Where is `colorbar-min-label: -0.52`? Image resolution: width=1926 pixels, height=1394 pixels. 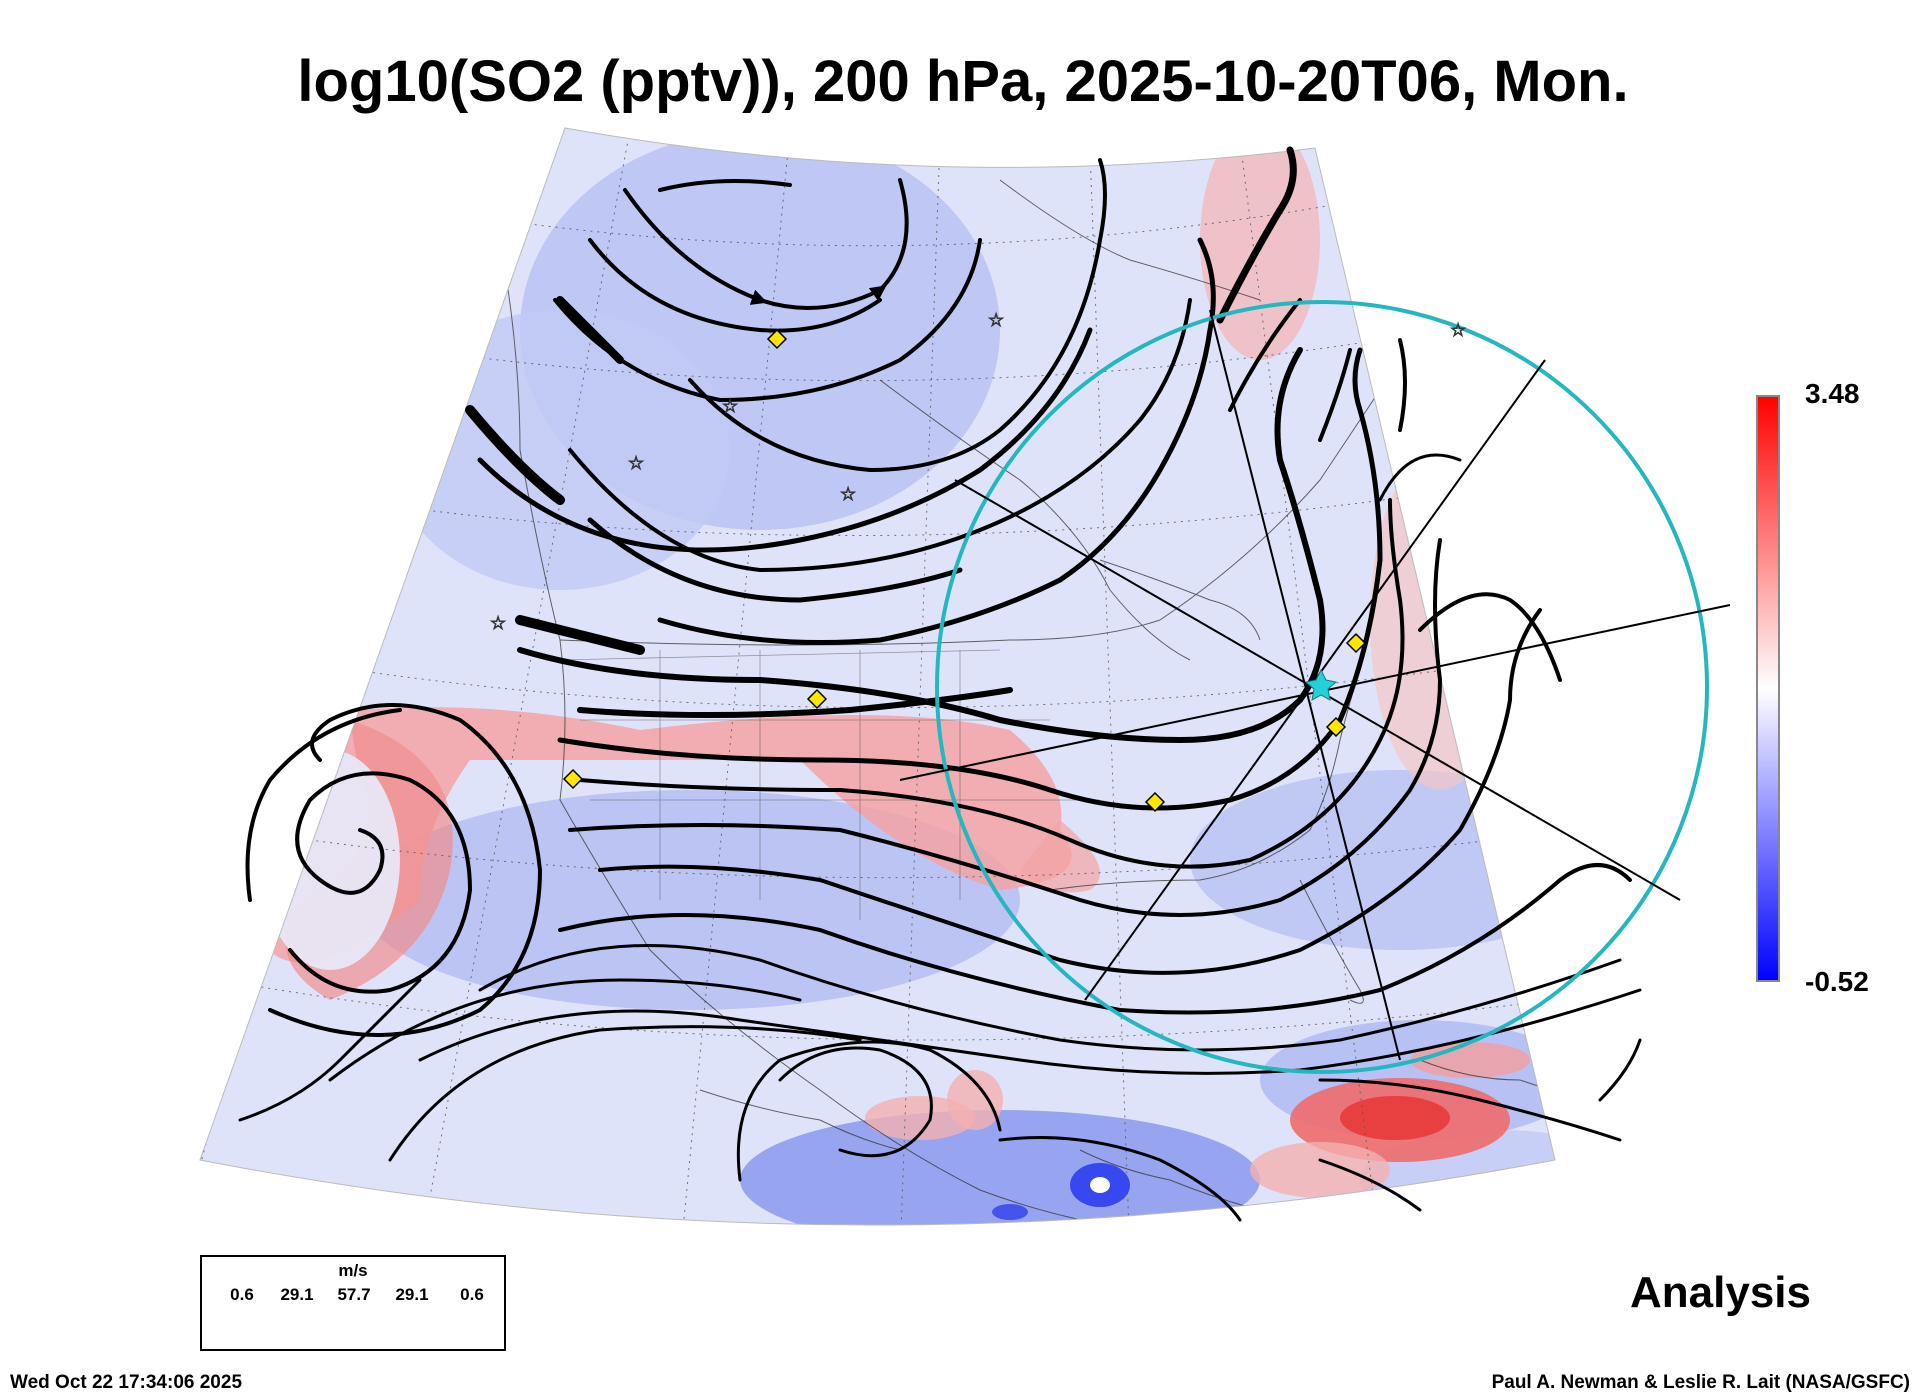 colorbar-min-label: -0.52 is located at coordinates (1837, 981).